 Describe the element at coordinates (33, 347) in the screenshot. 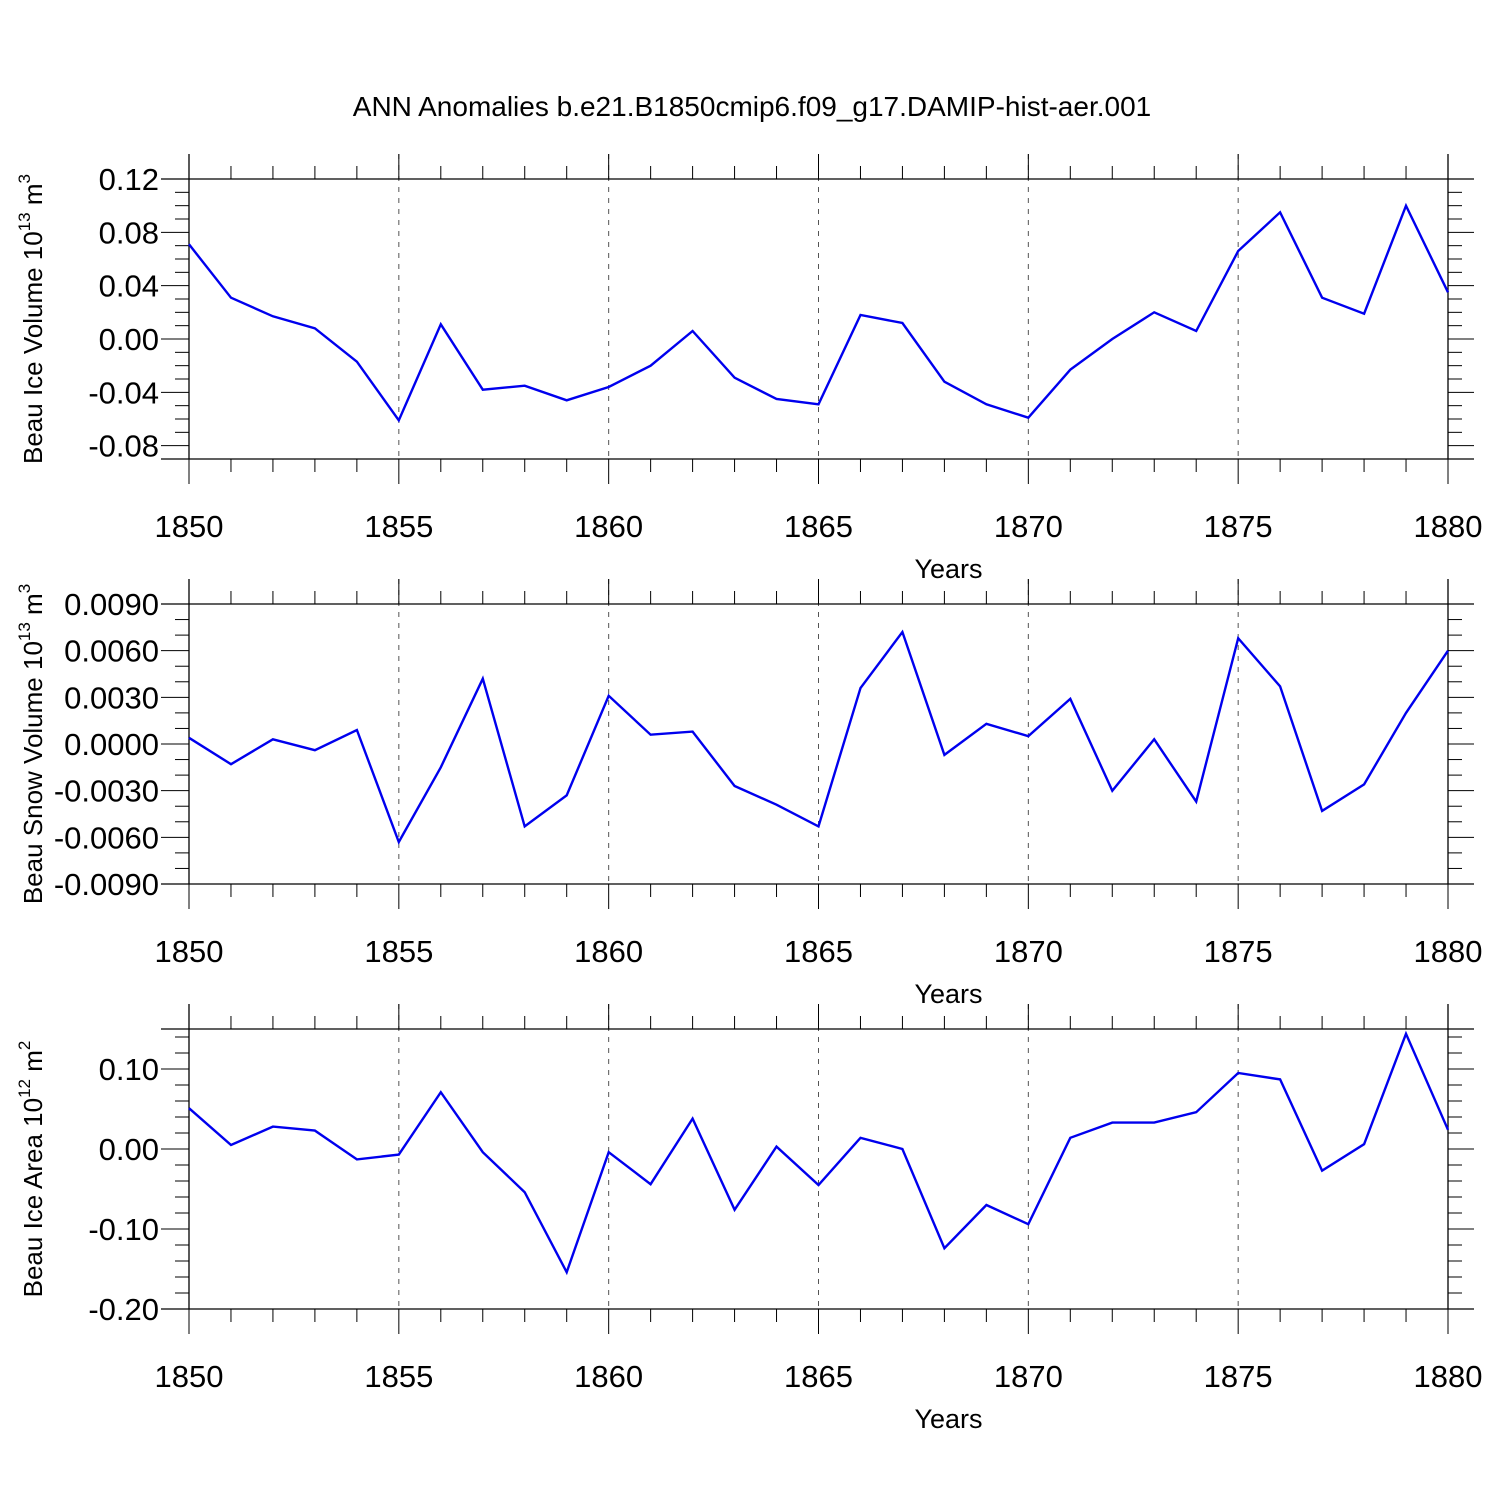

I see `y-axis-label-text: Beau Ice Volume 10` at that location.